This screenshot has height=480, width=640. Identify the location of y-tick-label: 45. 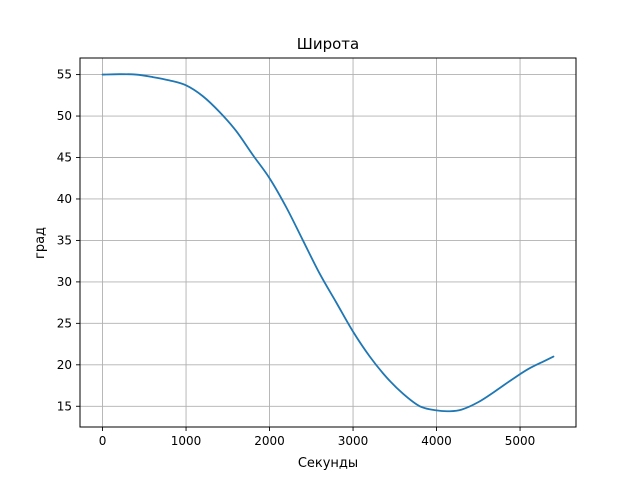
(64, 158).